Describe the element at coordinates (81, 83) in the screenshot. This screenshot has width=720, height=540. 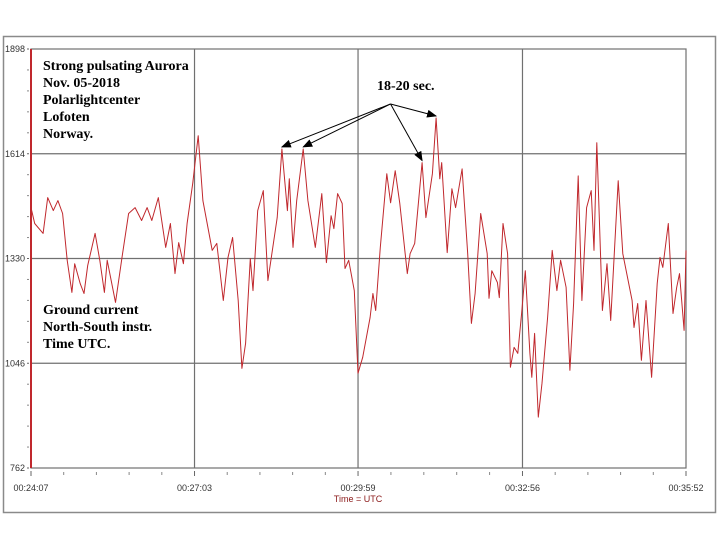
I see `title-line: Nov. 05-2018` at that location.